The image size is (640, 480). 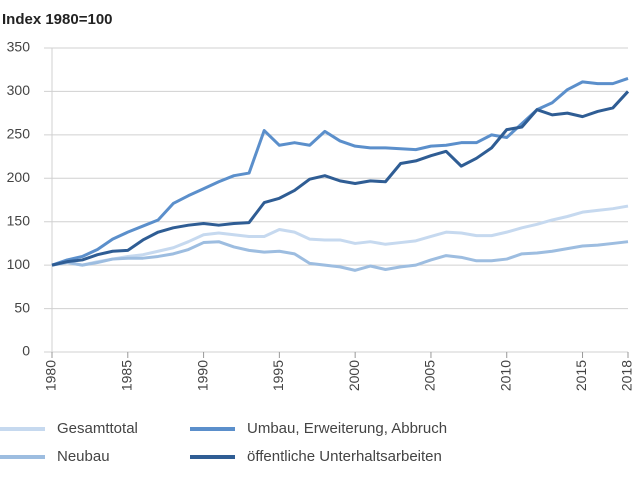 I want to click on y-tick-label: 50, so click(x=22, y=307).